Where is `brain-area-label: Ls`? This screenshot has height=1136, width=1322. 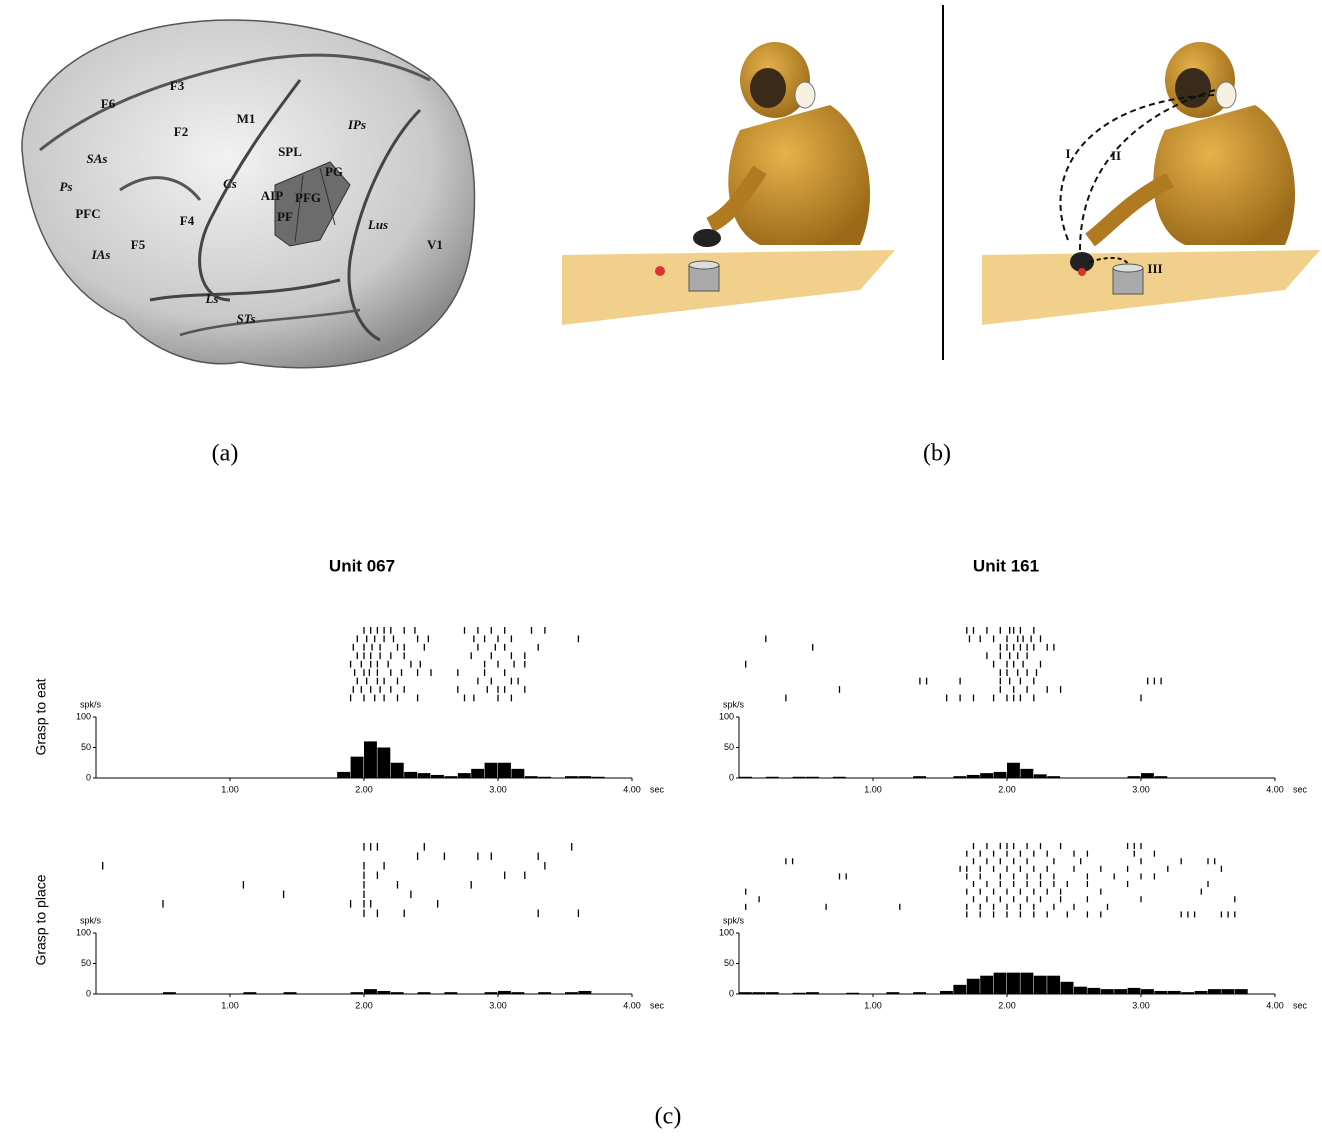
brain-area-label: Ls is located at coordinates (212, 298).